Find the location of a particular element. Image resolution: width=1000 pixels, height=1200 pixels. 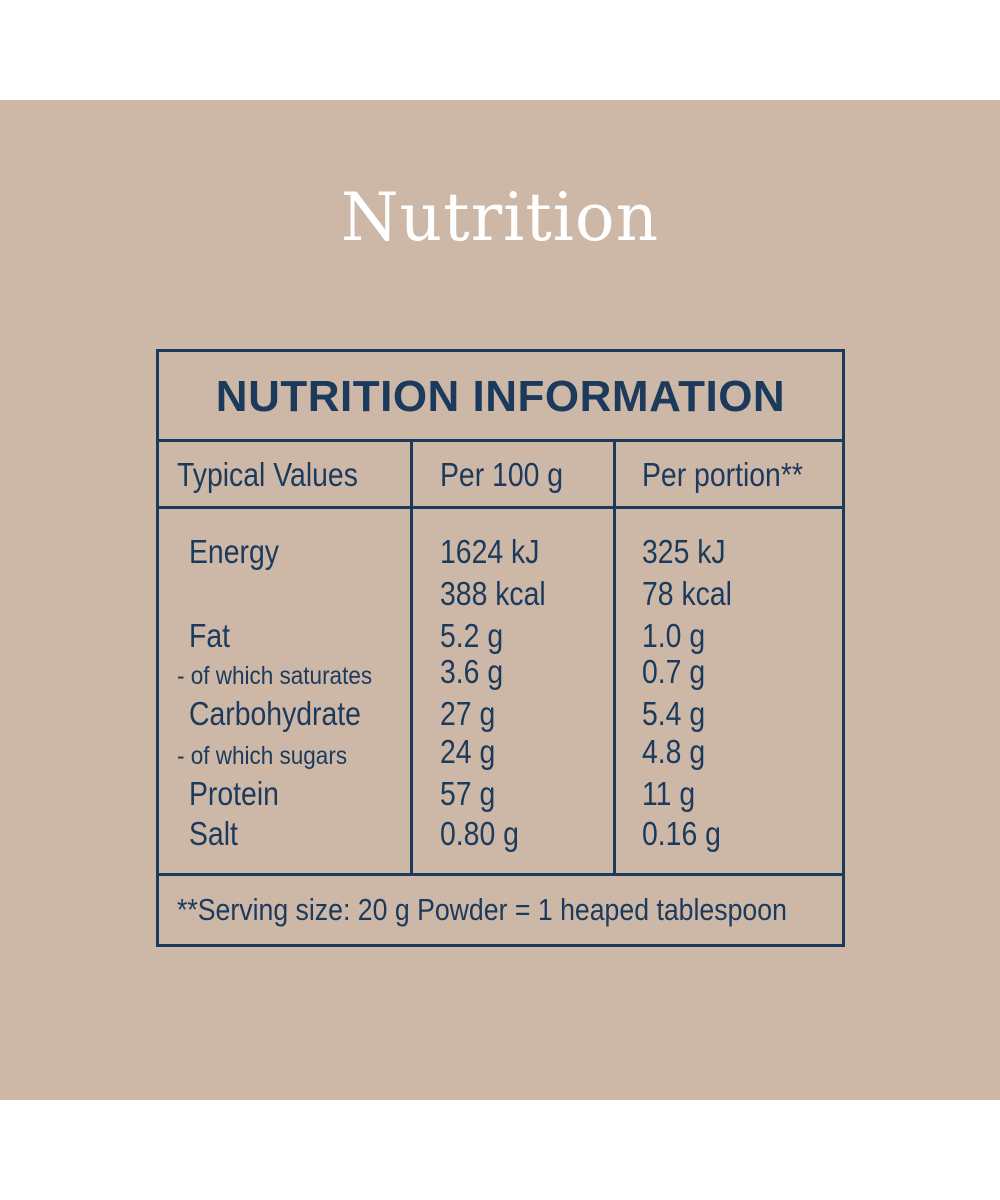

value-salt-portion: 0.16 g is located at coordinates (681, 833).